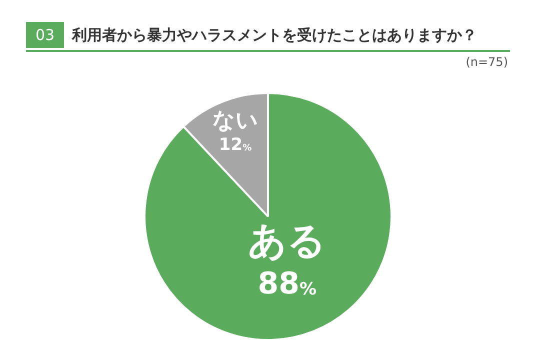  What do you see at coordinates (287, 240) in the screenshot?
I see `slice-label: ある` at bounding box center [287, 240].